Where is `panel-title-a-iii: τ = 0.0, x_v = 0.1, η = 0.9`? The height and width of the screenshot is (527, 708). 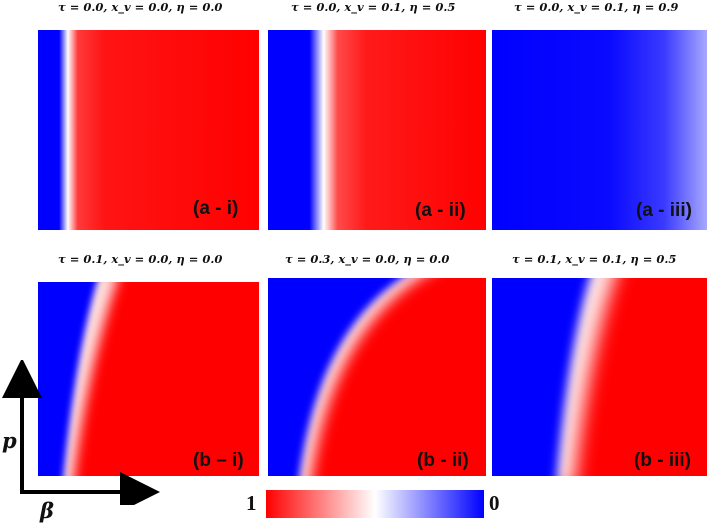 panel-title-a-iii: τ = 0.0, x_v = 0.1, η = 0.9 is located at coordinates (596, 7).